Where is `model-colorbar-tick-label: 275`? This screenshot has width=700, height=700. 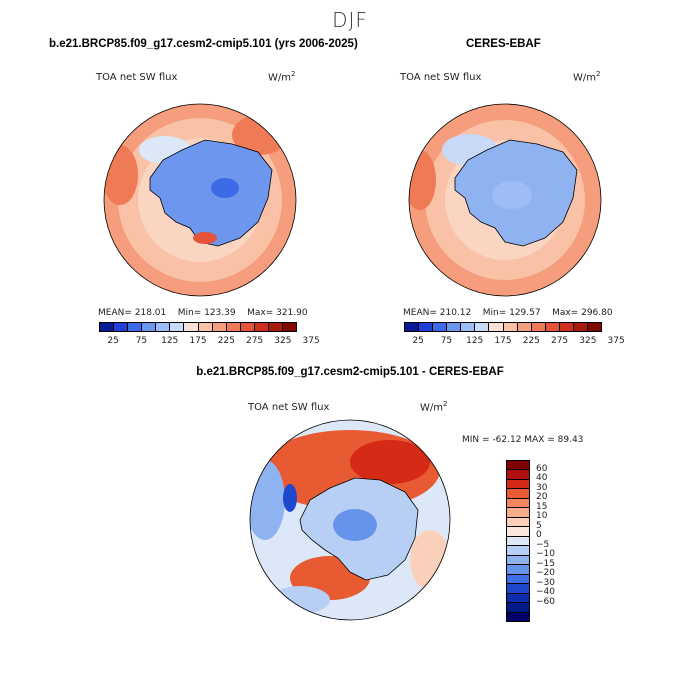
model-colorbar-tick-label: 275 is located at coordinates (254, 341).